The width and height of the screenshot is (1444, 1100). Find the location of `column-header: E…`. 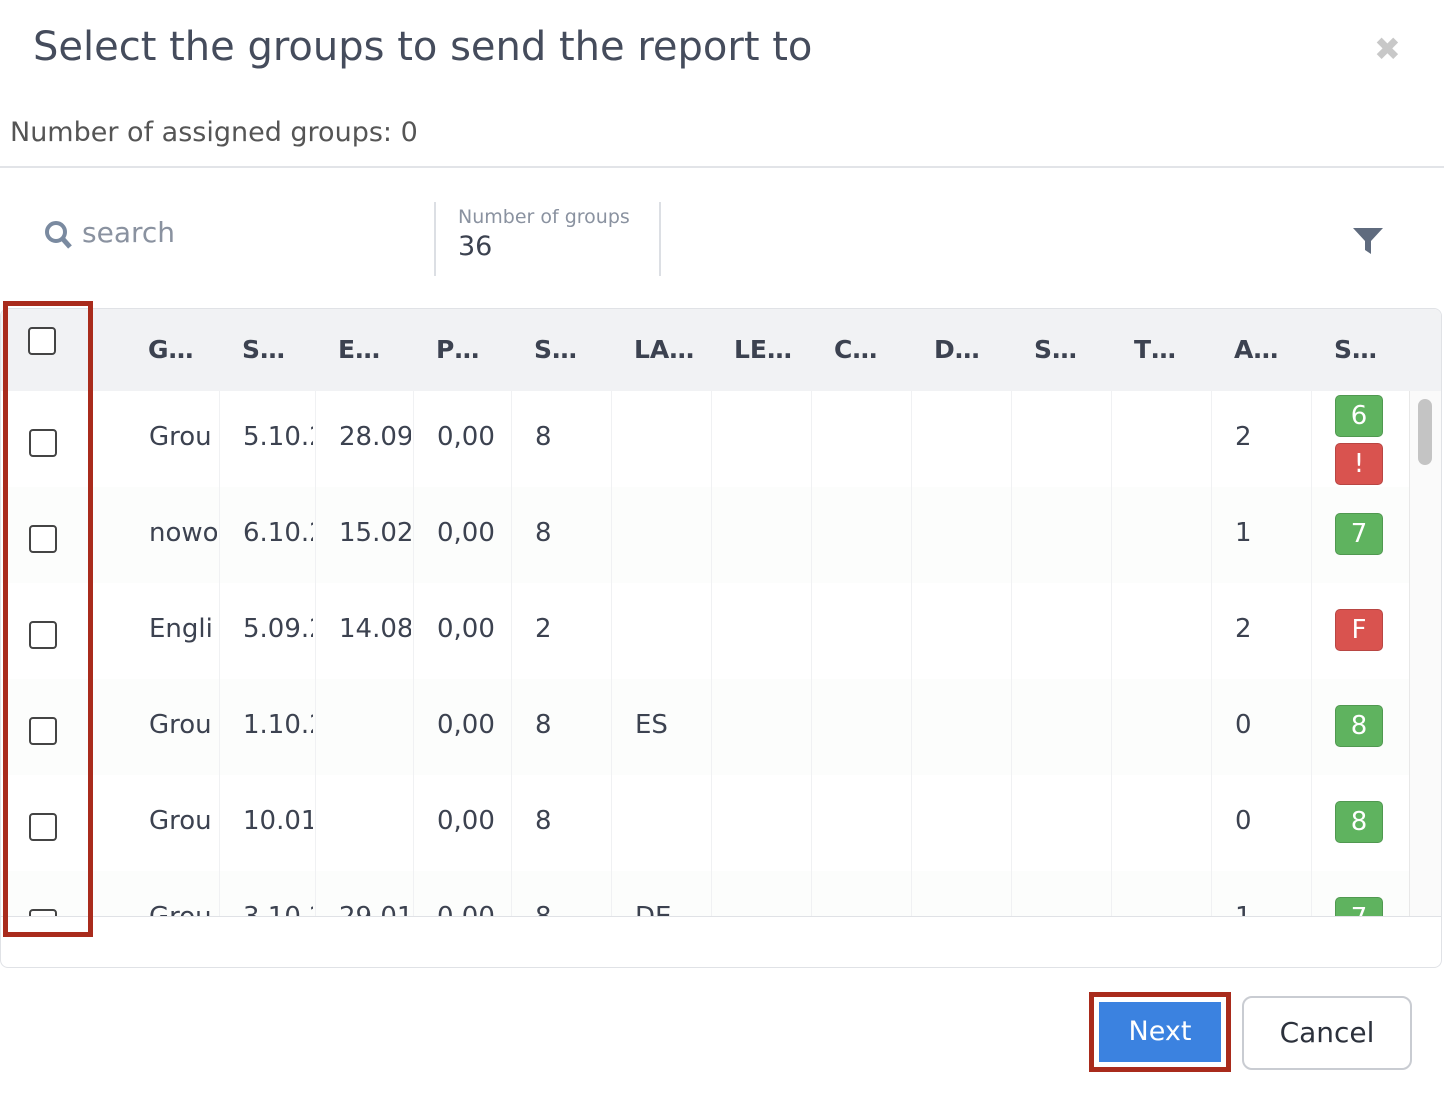

column-header: E… is located at coordinates (359, 349).